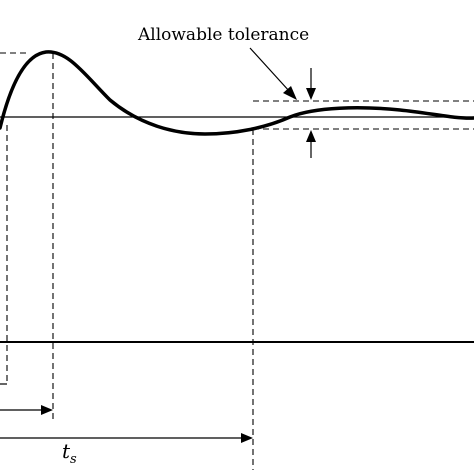 The width and height of the screenshot is (474, 474). I want to click on annotation-leader-line, so click(270, 70).